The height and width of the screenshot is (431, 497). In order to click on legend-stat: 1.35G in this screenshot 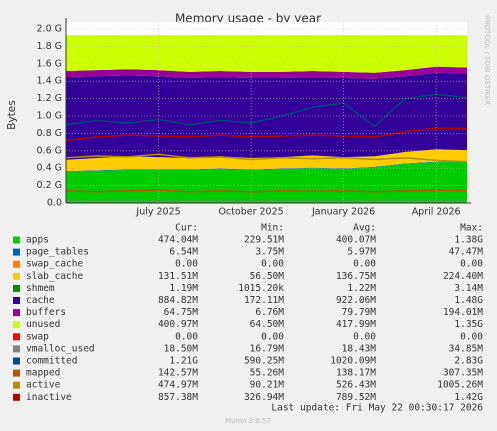, I will do `click(468, 324)`.